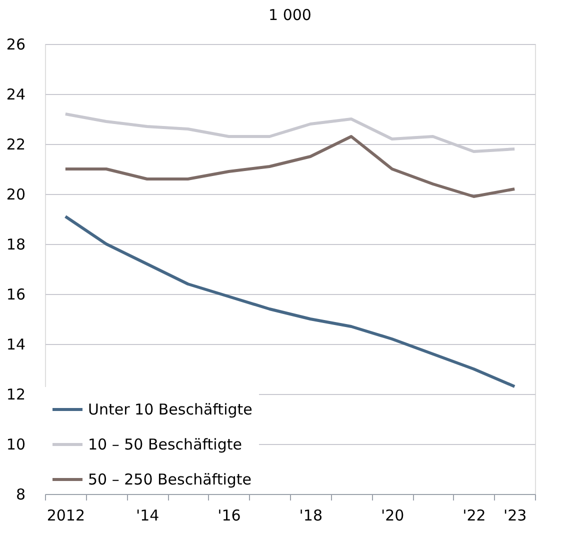 This screenshot has width=561, height=554. Describe the element at coordinates (290, 15) in the screenshot. I see `chart-title: 1 000` at that location.